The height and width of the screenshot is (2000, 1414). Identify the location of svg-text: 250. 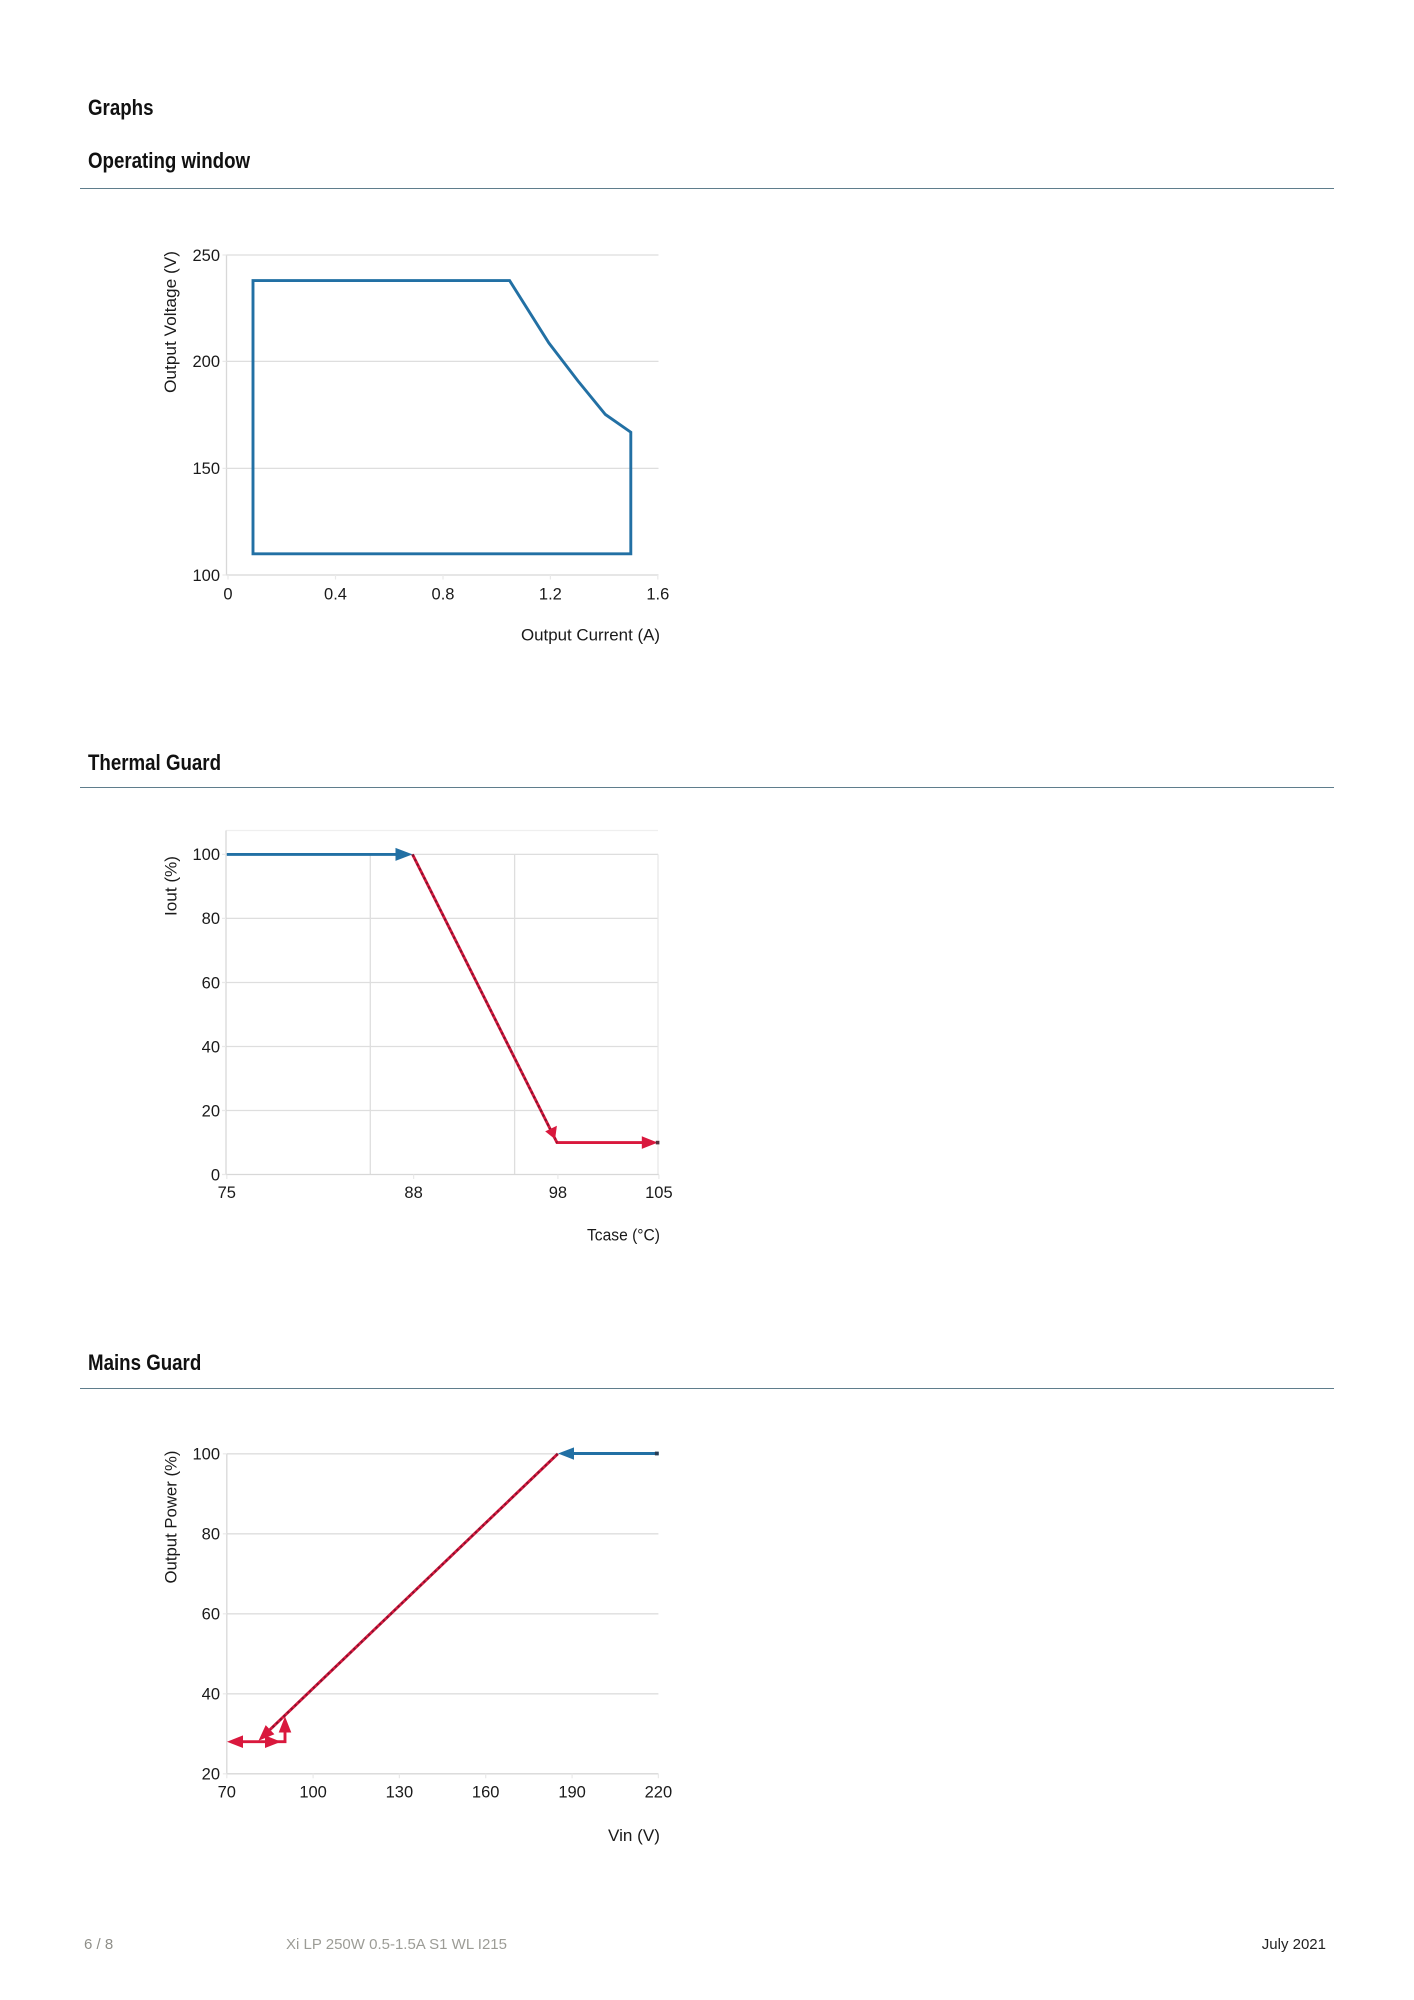
(206, 256).